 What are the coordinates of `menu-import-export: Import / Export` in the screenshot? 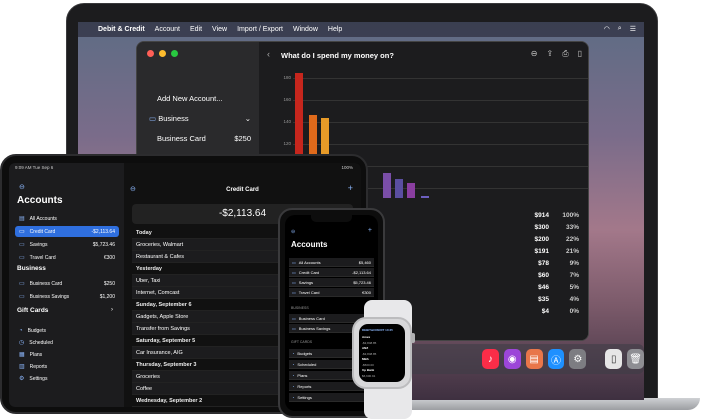 It's located at (260, 29).